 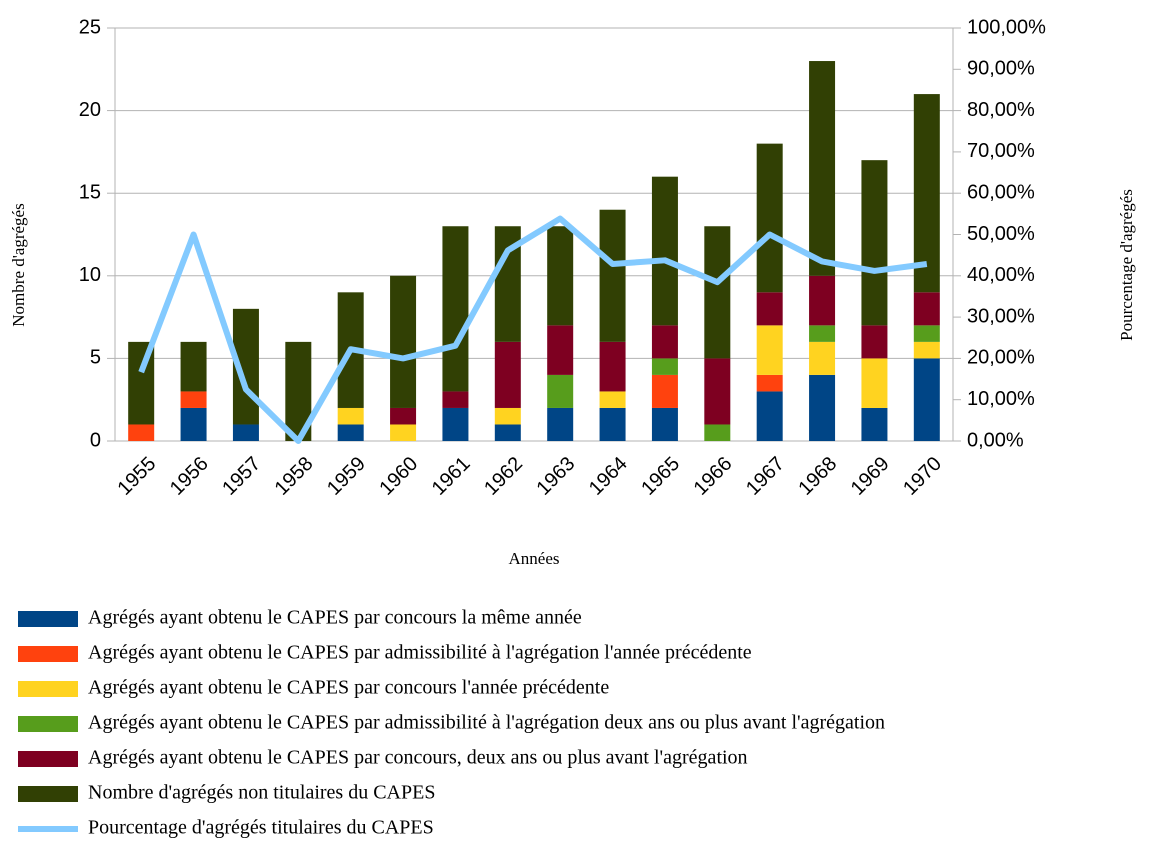 I want to click on y2-tick-label: 60,00%, so click(x=1001, y=192).